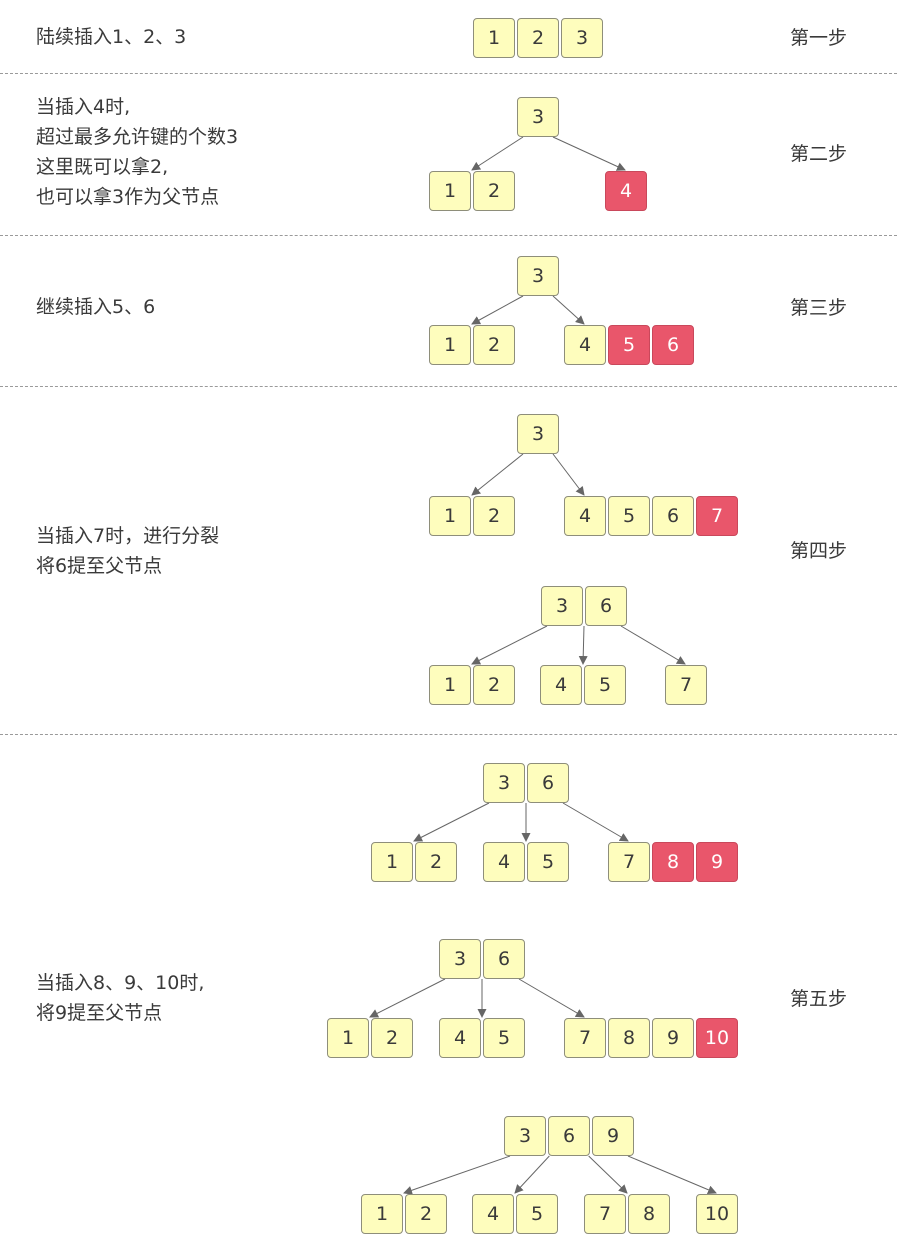  What do you see at coordinates (111, 37) in the screenshot?
I see `step-1-description: 陆续插入1、2、3` at bounding box center [111, 37].